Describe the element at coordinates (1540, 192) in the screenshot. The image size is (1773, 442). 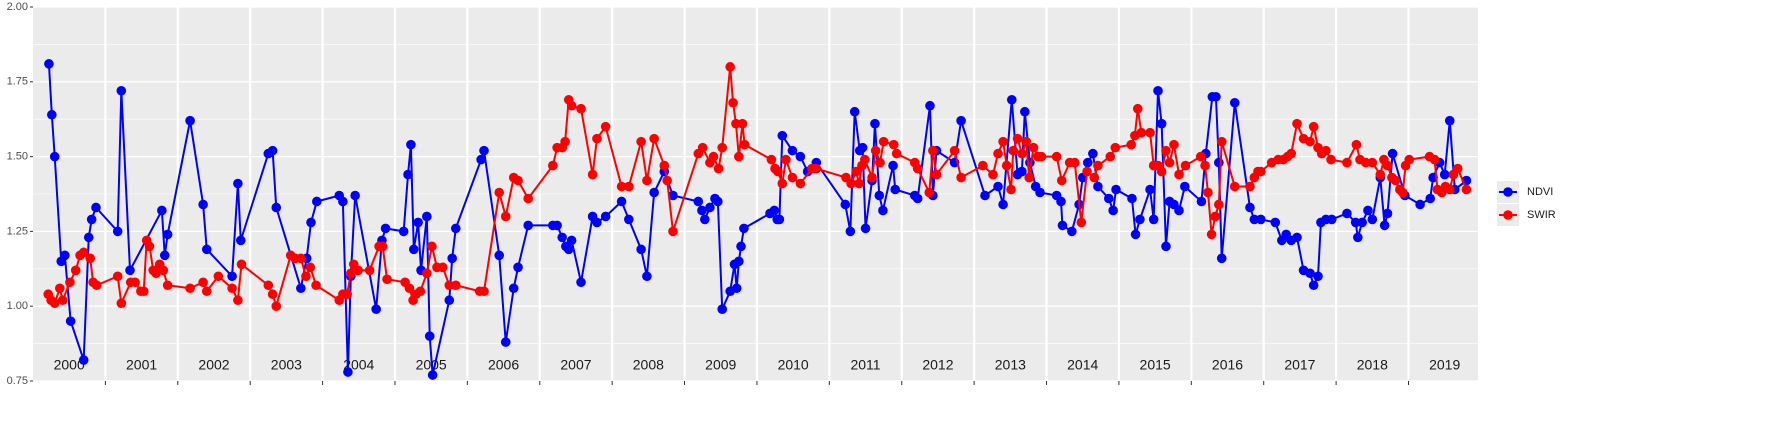
I see `legend-label: NDVI` at that location.